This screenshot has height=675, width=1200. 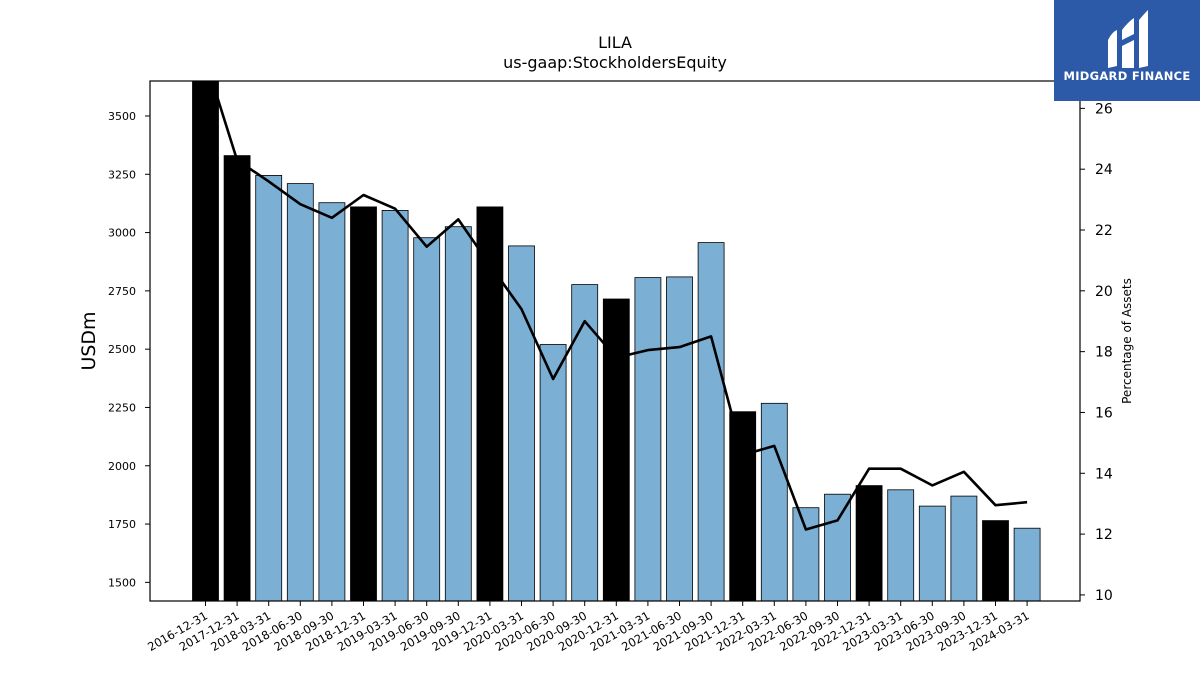 I want to click on y2-tick-label: 26, so click(x=1104, y=109).